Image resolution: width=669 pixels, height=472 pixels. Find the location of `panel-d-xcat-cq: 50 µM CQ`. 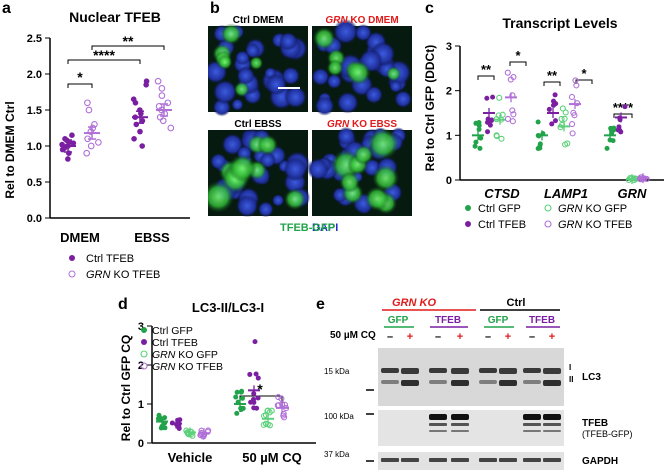

panel-d-xcat-cq: 50 µM CQ is located at coordinates (272, 457).